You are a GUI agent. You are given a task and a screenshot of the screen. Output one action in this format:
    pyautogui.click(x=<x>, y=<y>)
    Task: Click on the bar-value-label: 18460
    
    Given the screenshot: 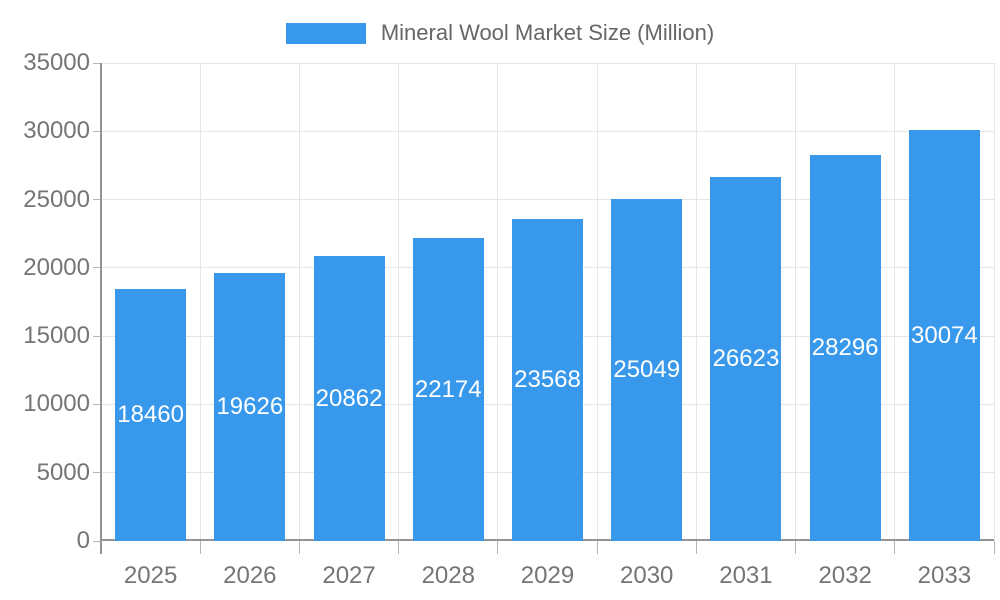 What is the action you would take?
    pyautogui.click(x=150, y=414)
    